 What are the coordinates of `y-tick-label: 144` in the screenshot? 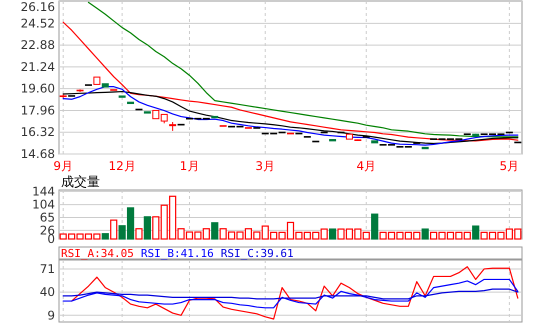 It's located at (43, 191).